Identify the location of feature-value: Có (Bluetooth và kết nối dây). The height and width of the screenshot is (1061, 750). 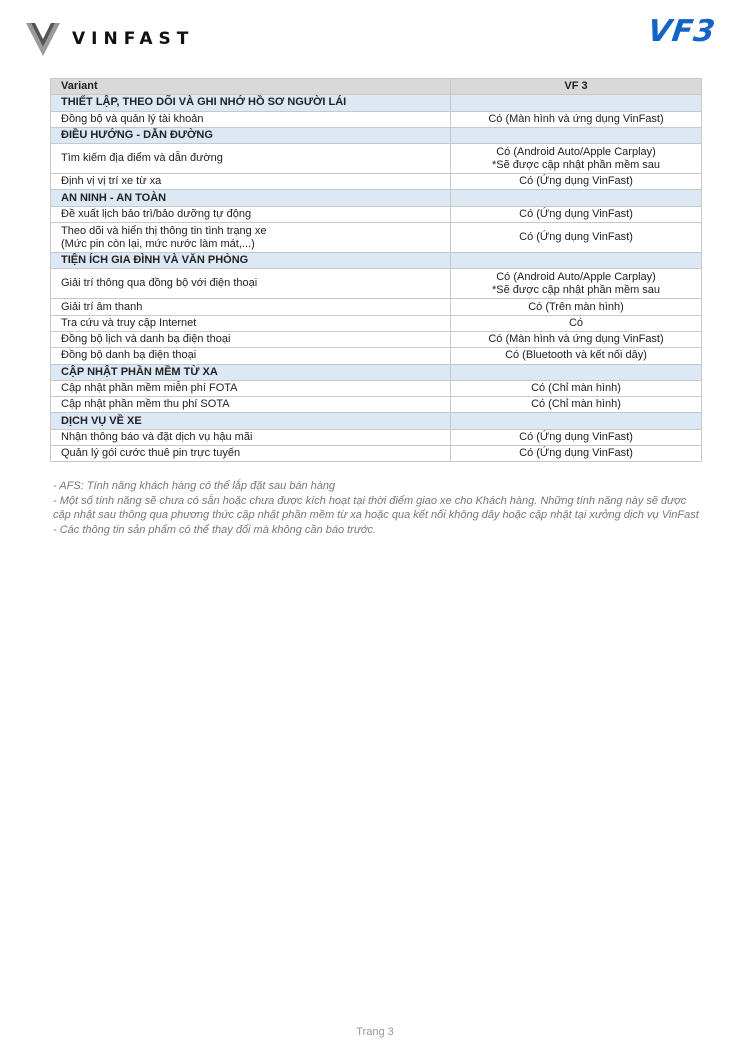
(576, 356).